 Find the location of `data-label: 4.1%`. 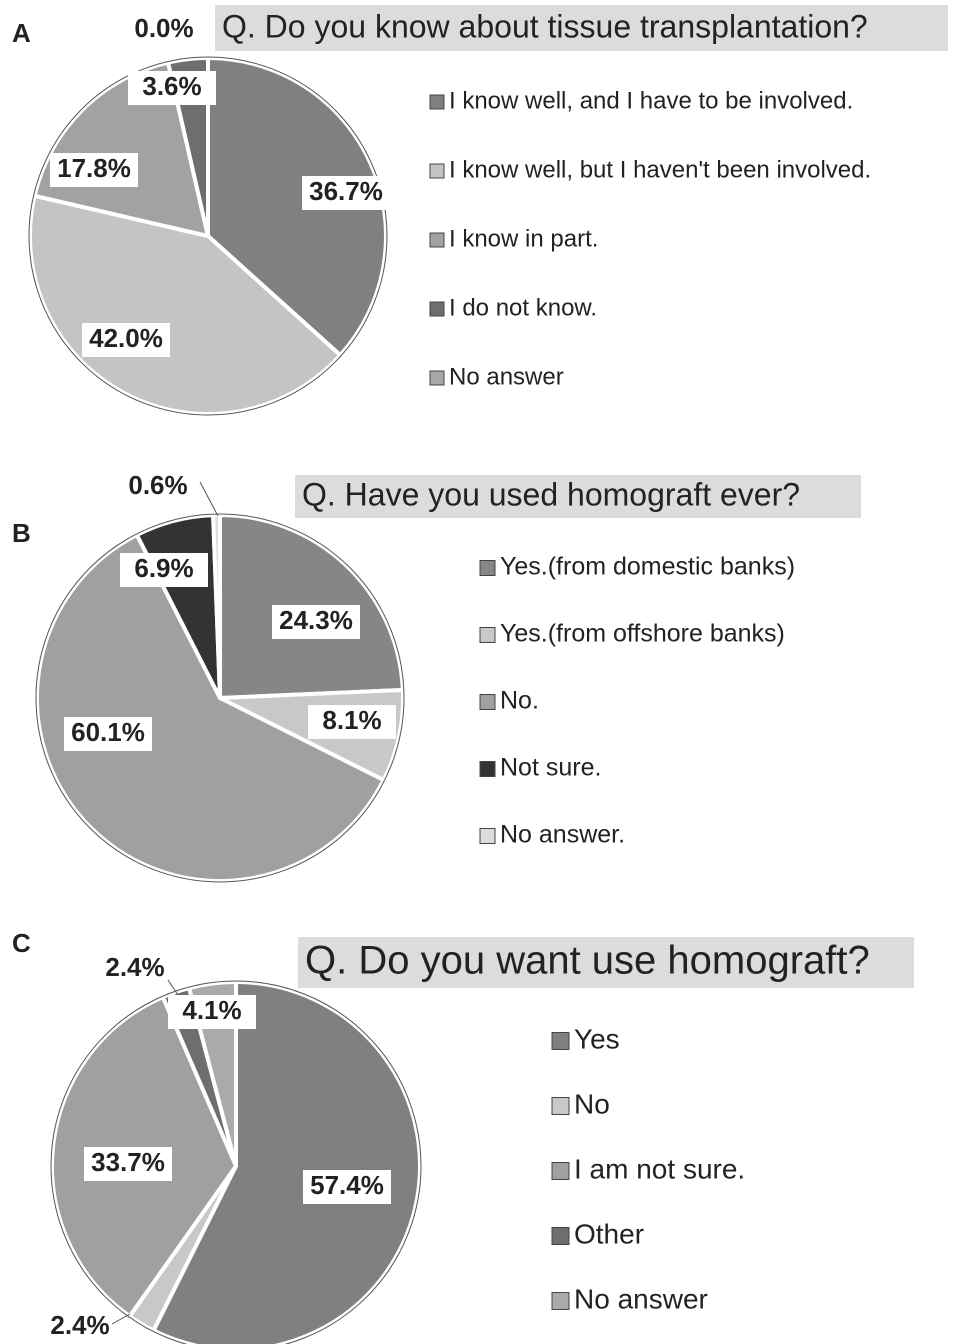

data-label: 4.1% is located at coordinates (211, 1010).